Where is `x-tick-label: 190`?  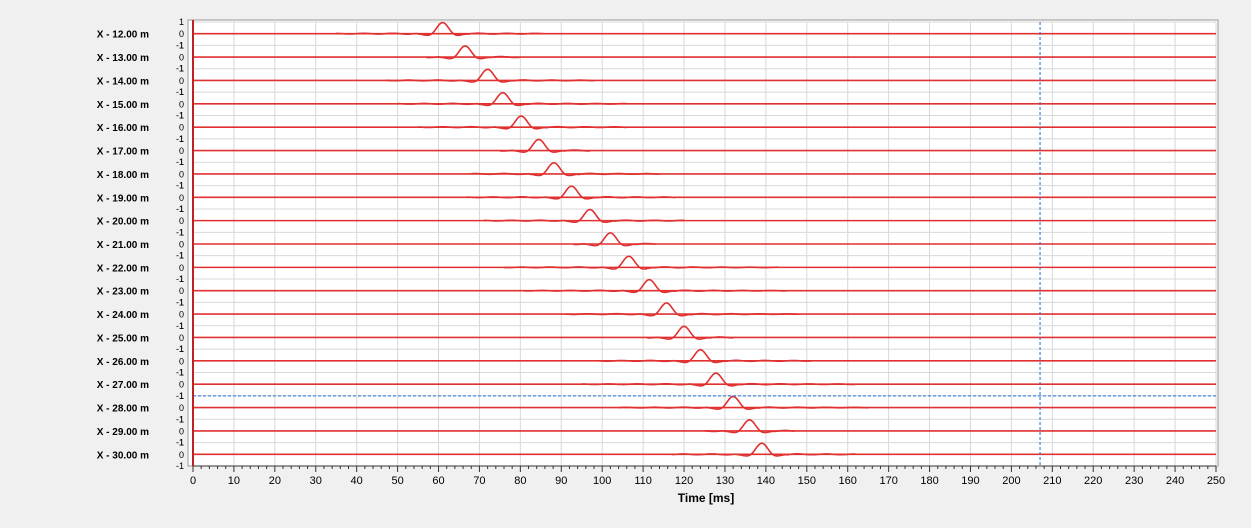
x-tick-label: 190 is located at coordinates (970, 481).